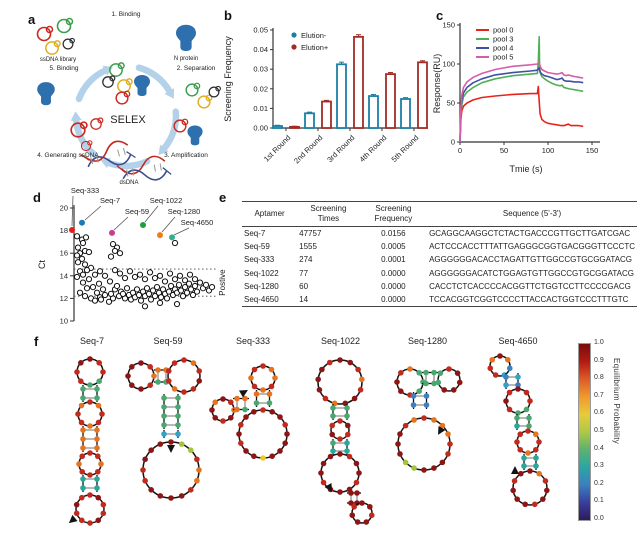 This screenshot has height=537, width=640. What do you see at coordinates (36, 341) in the screenshot?
I see `panel-label-f: f` at bounding box center [36, 341].